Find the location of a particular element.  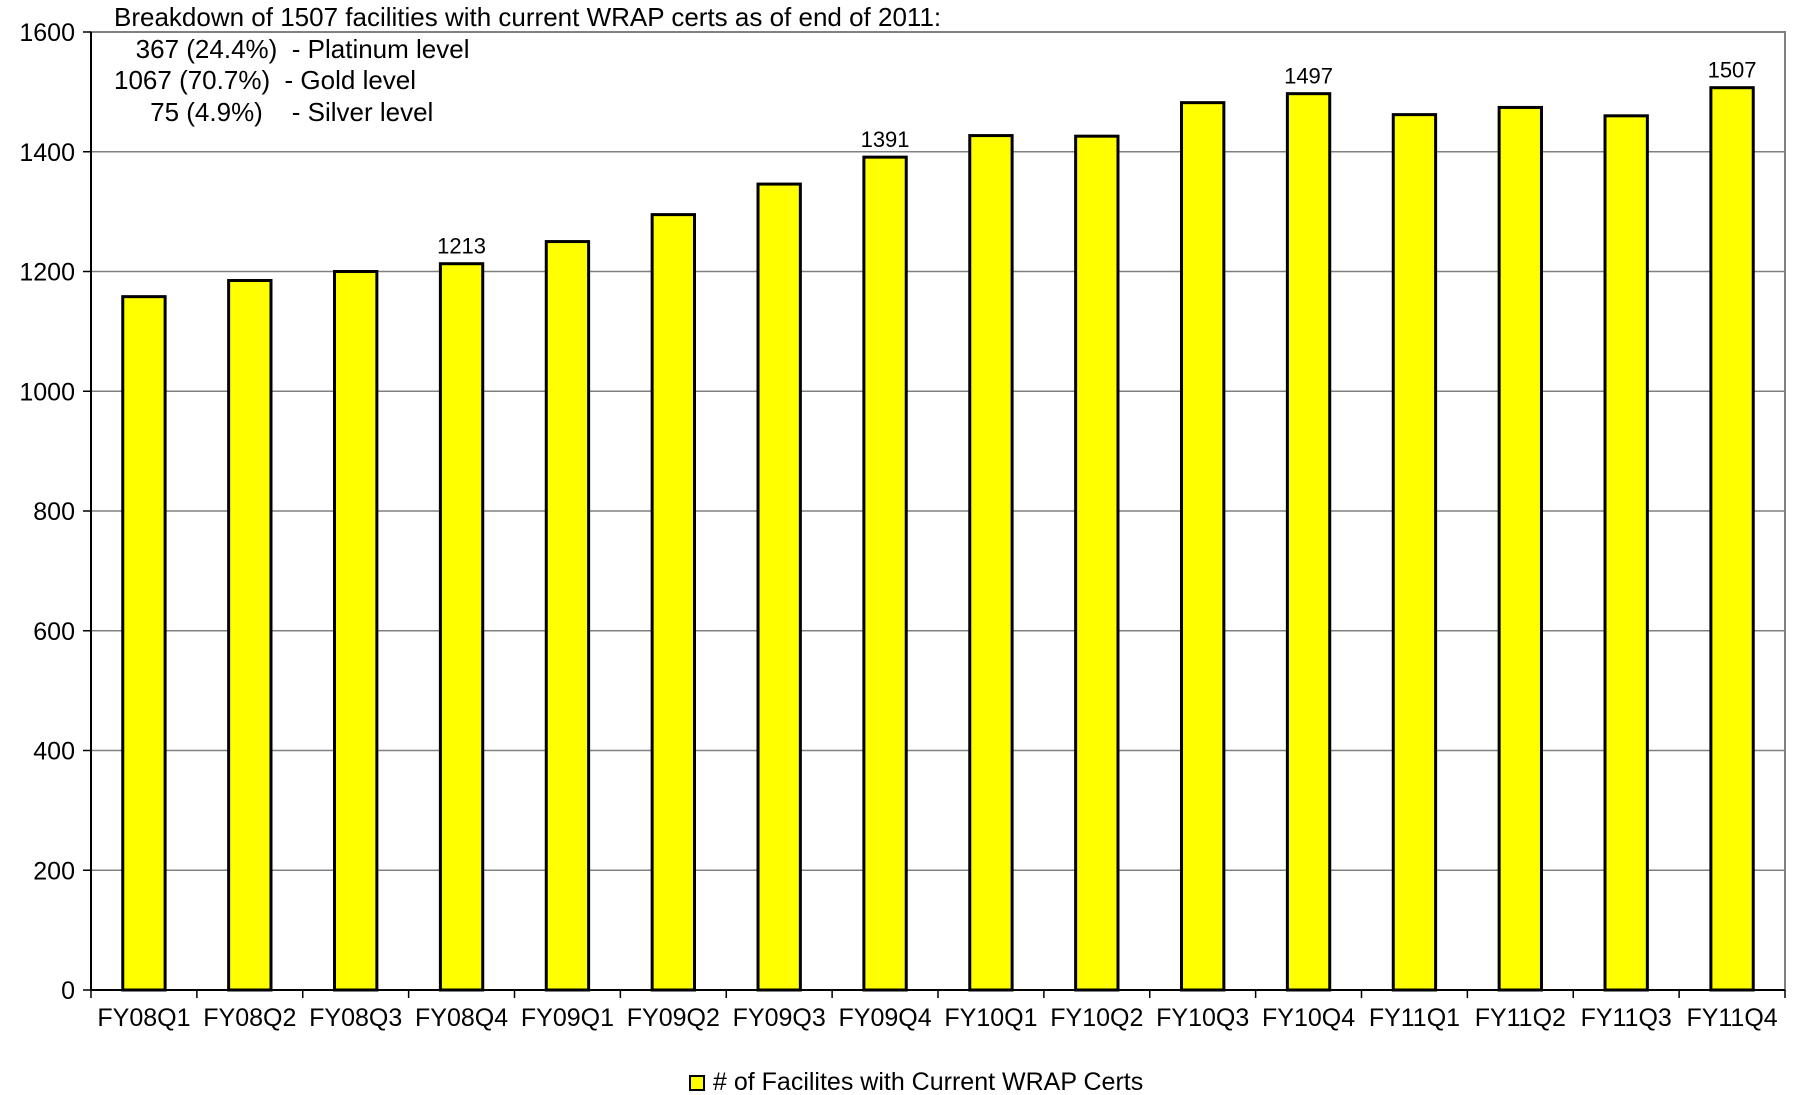

x-tick-label: FY11Q4 is located at coordinates (1731, 1018).